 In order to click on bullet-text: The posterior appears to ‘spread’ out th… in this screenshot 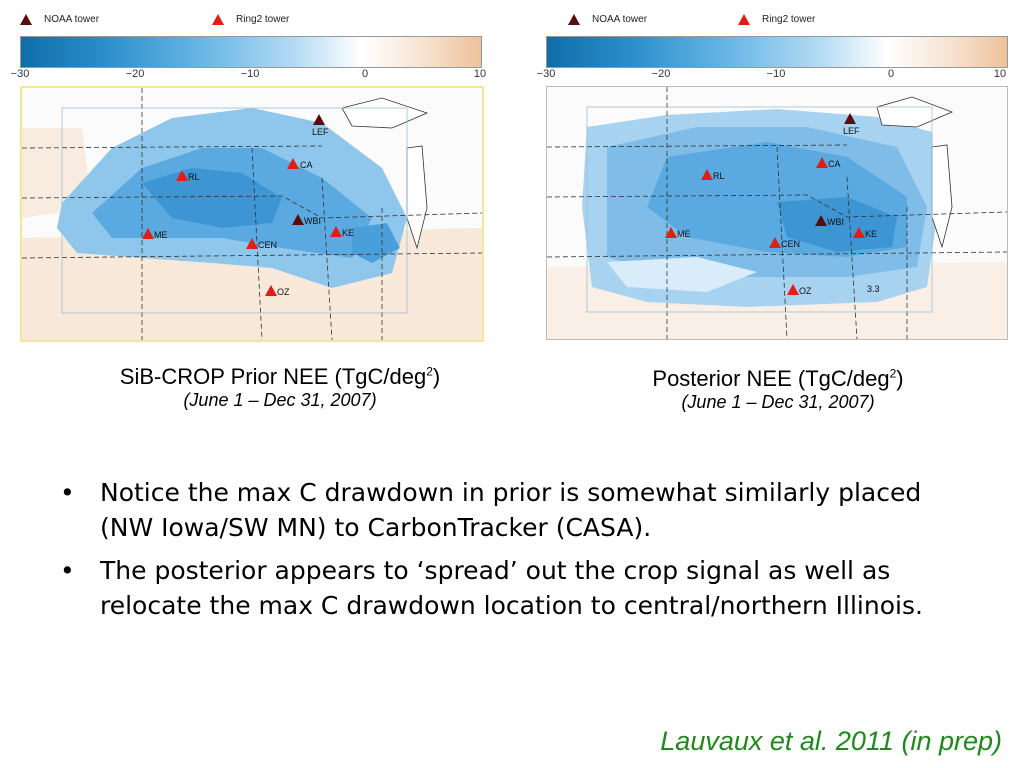, I will do `click(511, 588)`.